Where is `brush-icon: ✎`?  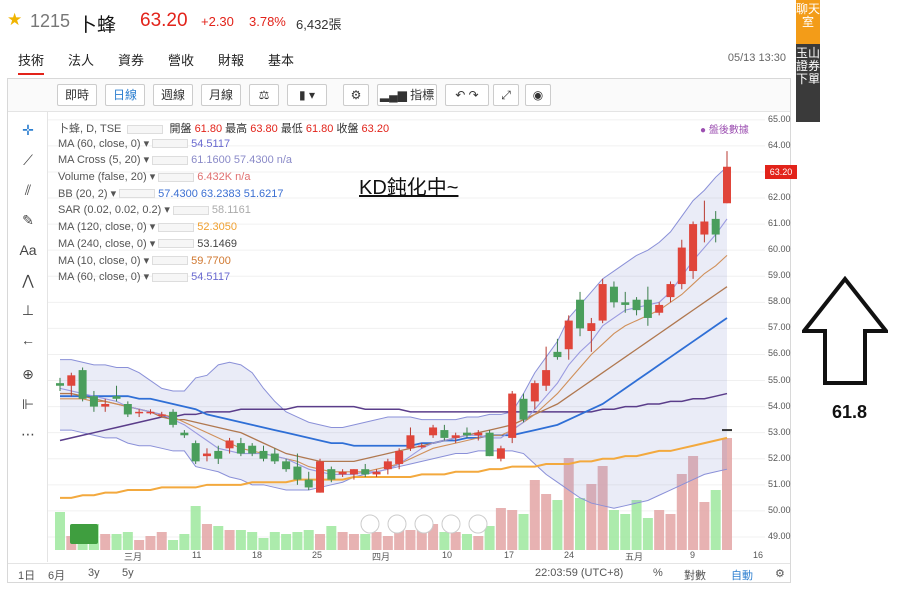 brush-icon: ✎ is located at coordinates (28, 220).